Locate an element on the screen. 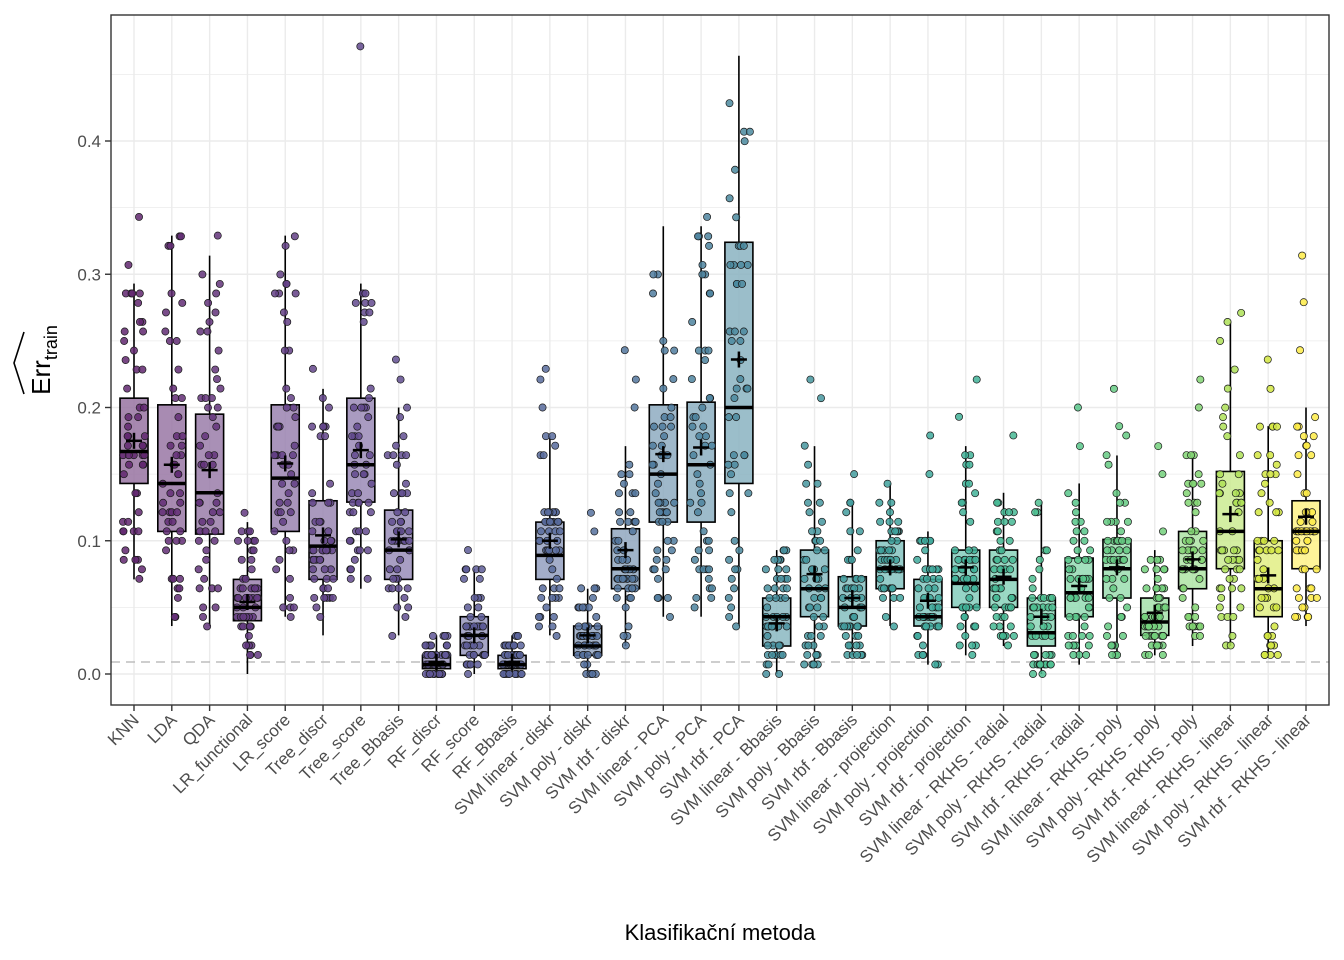  x-tick-label: KNN is located at coordinates (123, 729).